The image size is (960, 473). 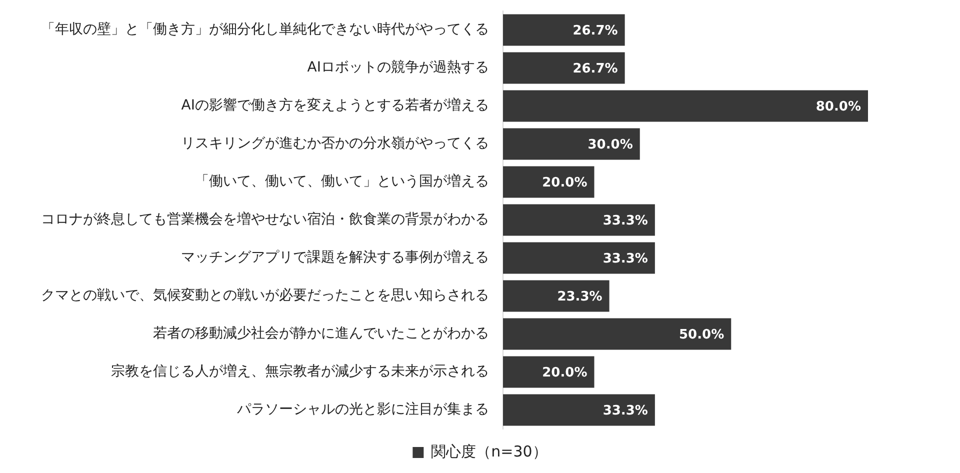 What do you see at coordinates (265, 30) in the screenshot?
I see `y-tick-label: 「年収の壁」と「働き方」が細分化し単純化できない時代がやってくる` at bounding box center [265, 30].